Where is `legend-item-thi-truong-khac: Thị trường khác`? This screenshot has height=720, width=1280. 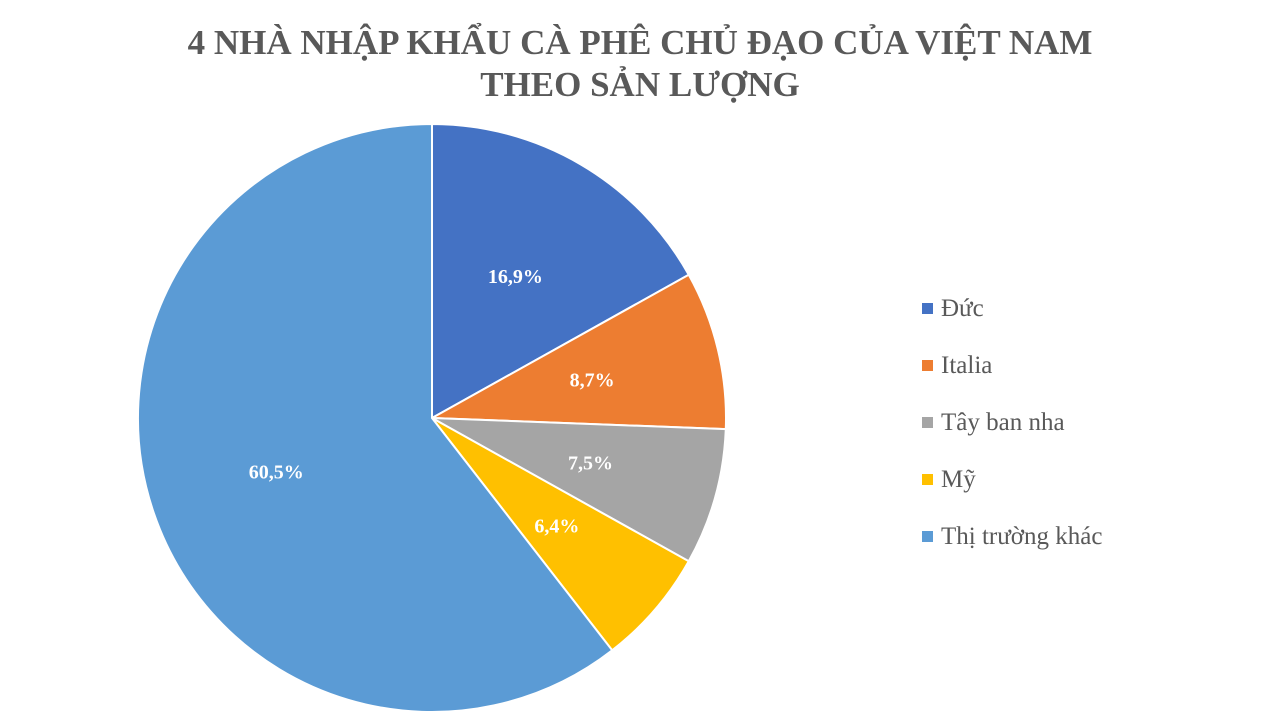
legend-item-thi-truong-khac: Thị trường khác is located at coordinates (1012, 536).